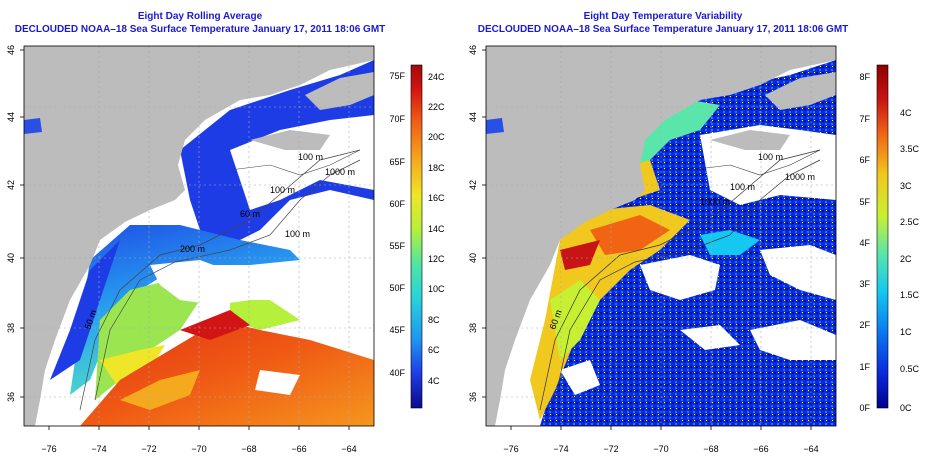 The image size is (950, 475). Describe the element at coordinates (397, 330) in the screenshot. I see `colorbar-label: 45F` at that location.